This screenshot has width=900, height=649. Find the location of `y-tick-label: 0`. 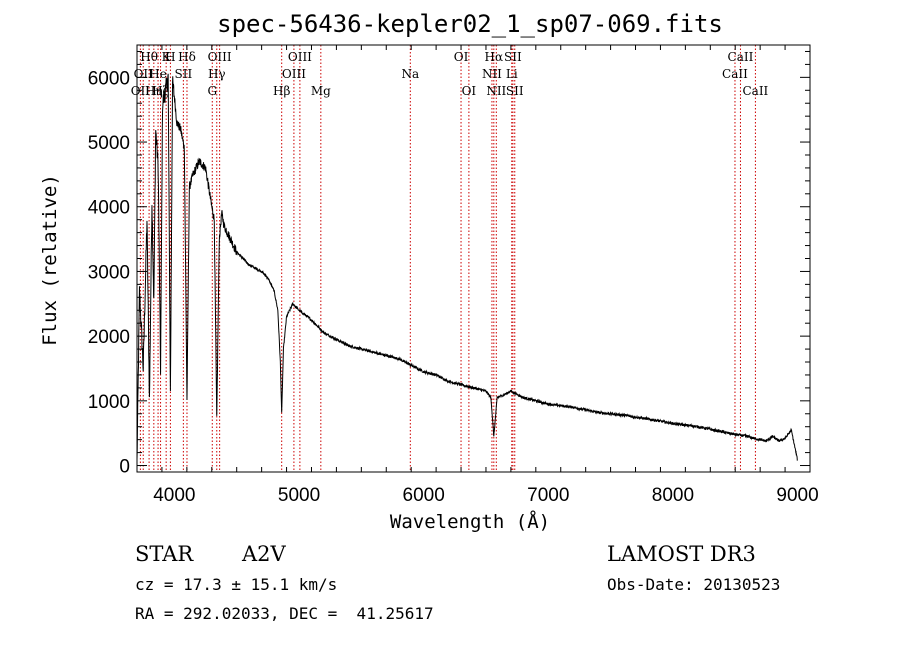

y-tick-label: 0 is located at coordinates (124, 467).